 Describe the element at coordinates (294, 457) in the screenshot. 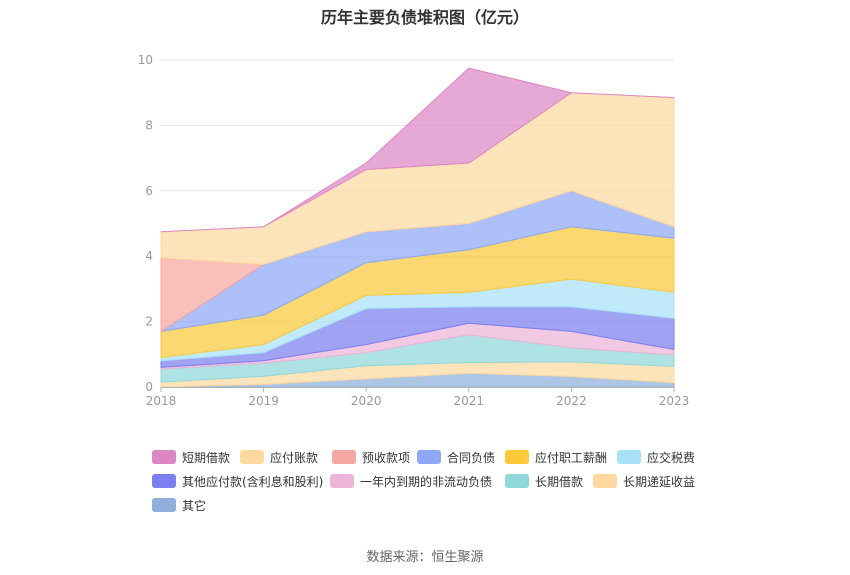

I see `legend-label: 应付账款` at that location.